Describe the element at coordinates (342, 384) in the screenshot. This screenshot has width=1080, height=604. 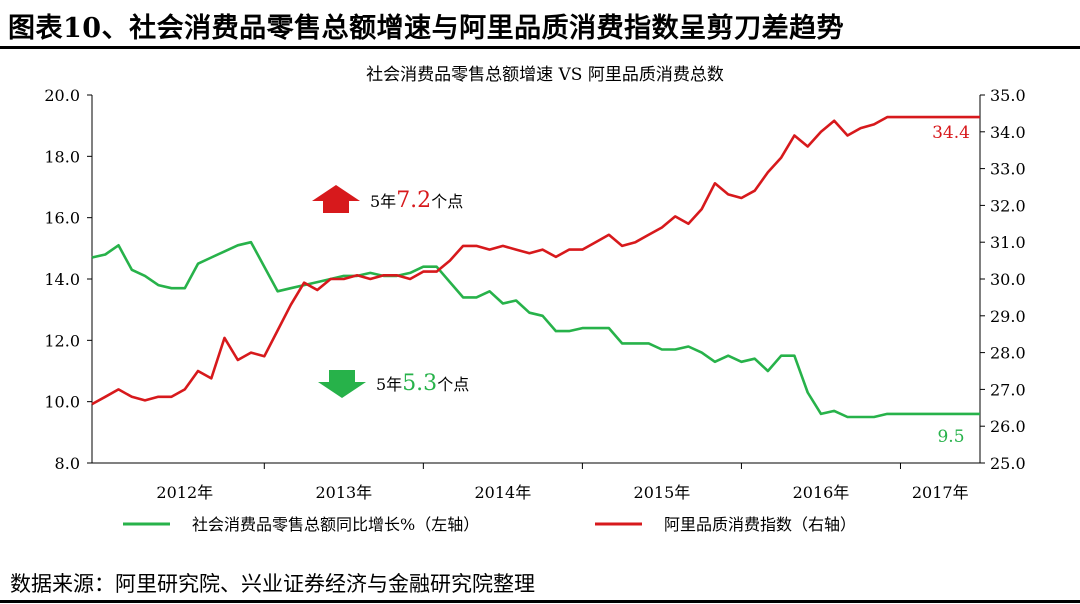
I see `arrow-down-icon` at that location.